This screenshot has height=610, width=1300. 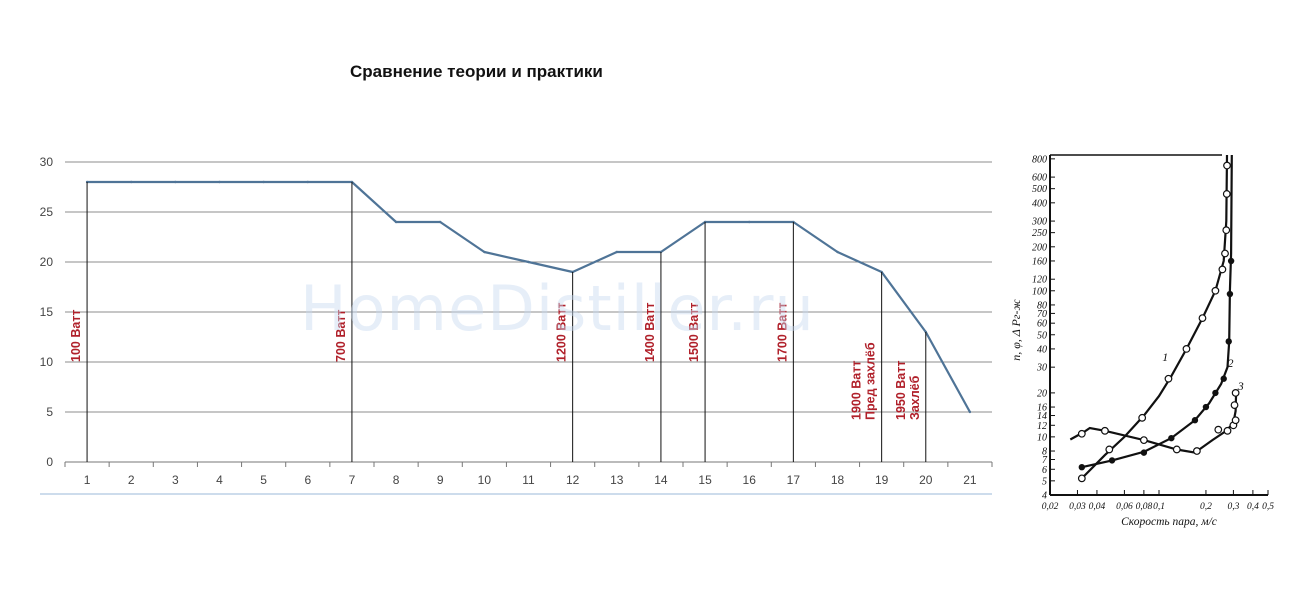 What do you see at coordinates (1039, 159) in the screenshot?
I see `y-tick-label: 800` at bounding box center [1039, 159].